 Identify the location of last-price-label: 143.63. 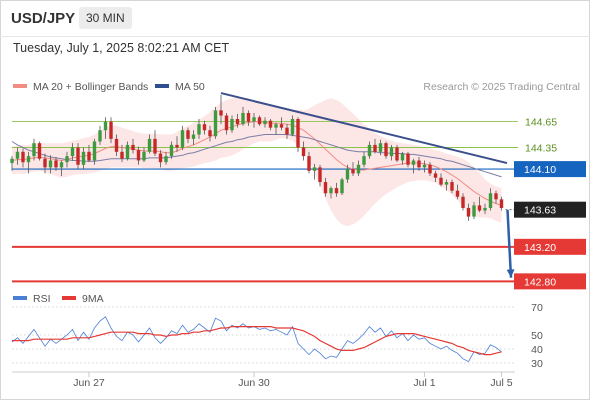
(540, 211).